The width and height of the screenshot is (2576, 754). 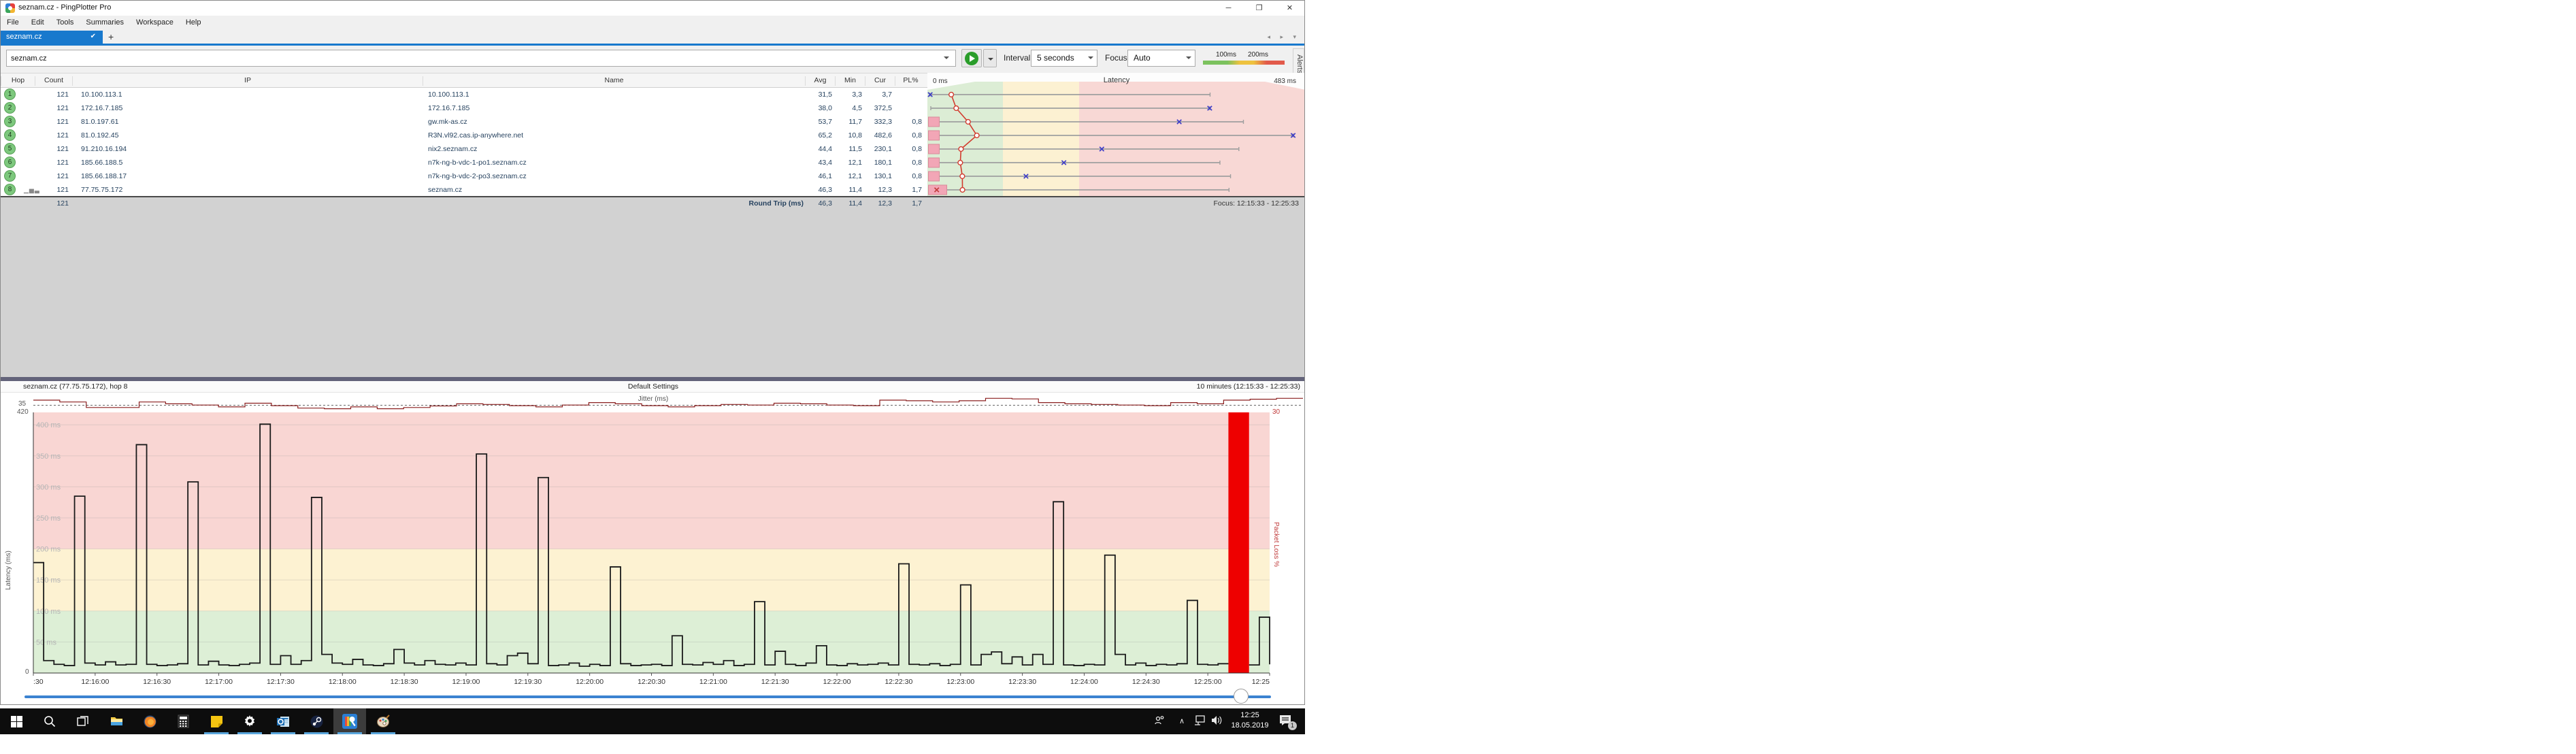 What do you see at coordinates (850, 81) in the screenshot?
I see `column-header-min: Min` at bounding box center [850, 81].